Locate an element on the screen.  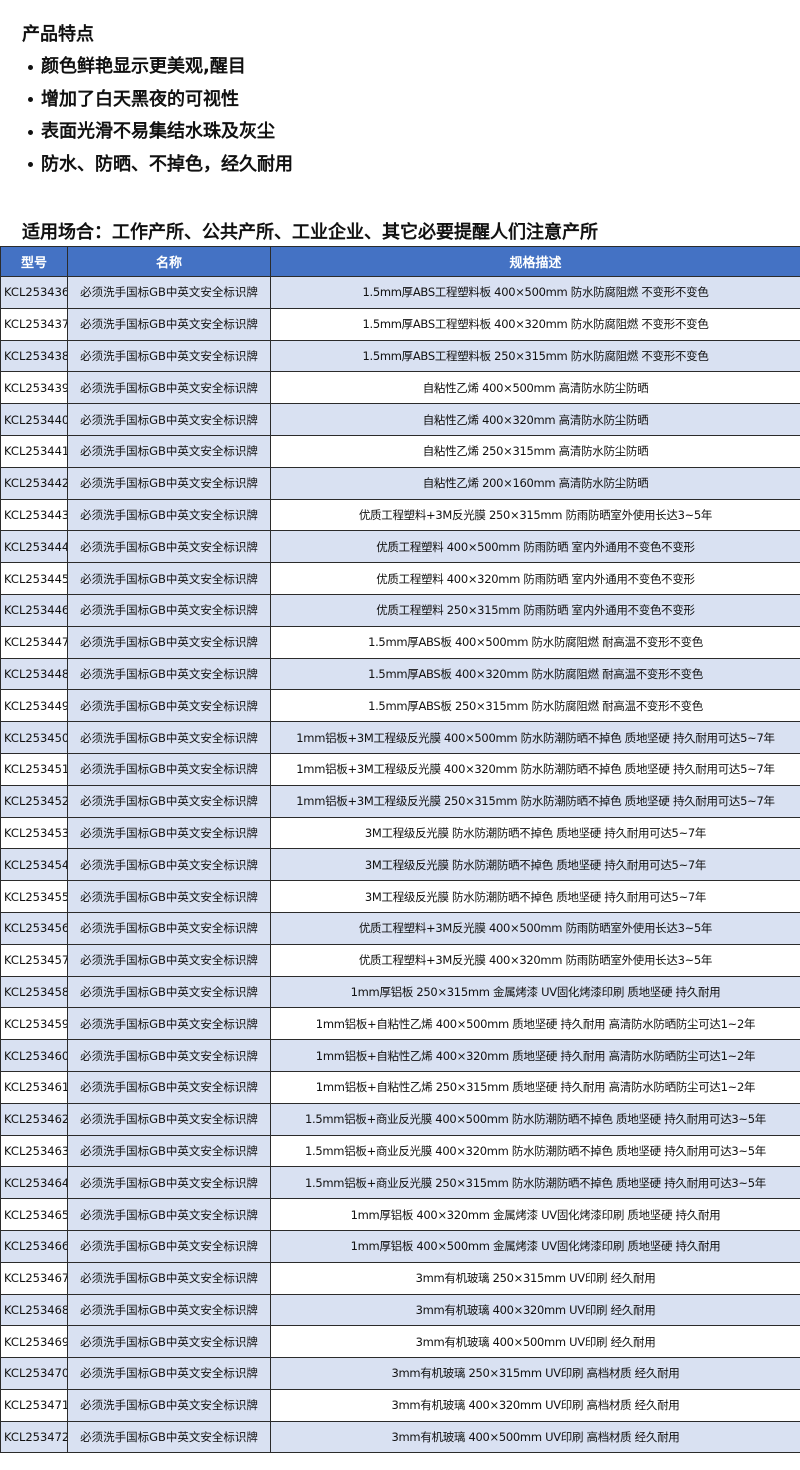
cell-spec: 优质工程塑料+3M反光膜 400×500mm 防雨防晒室外使用长达3~5年 is located at coordinates (535, 928).